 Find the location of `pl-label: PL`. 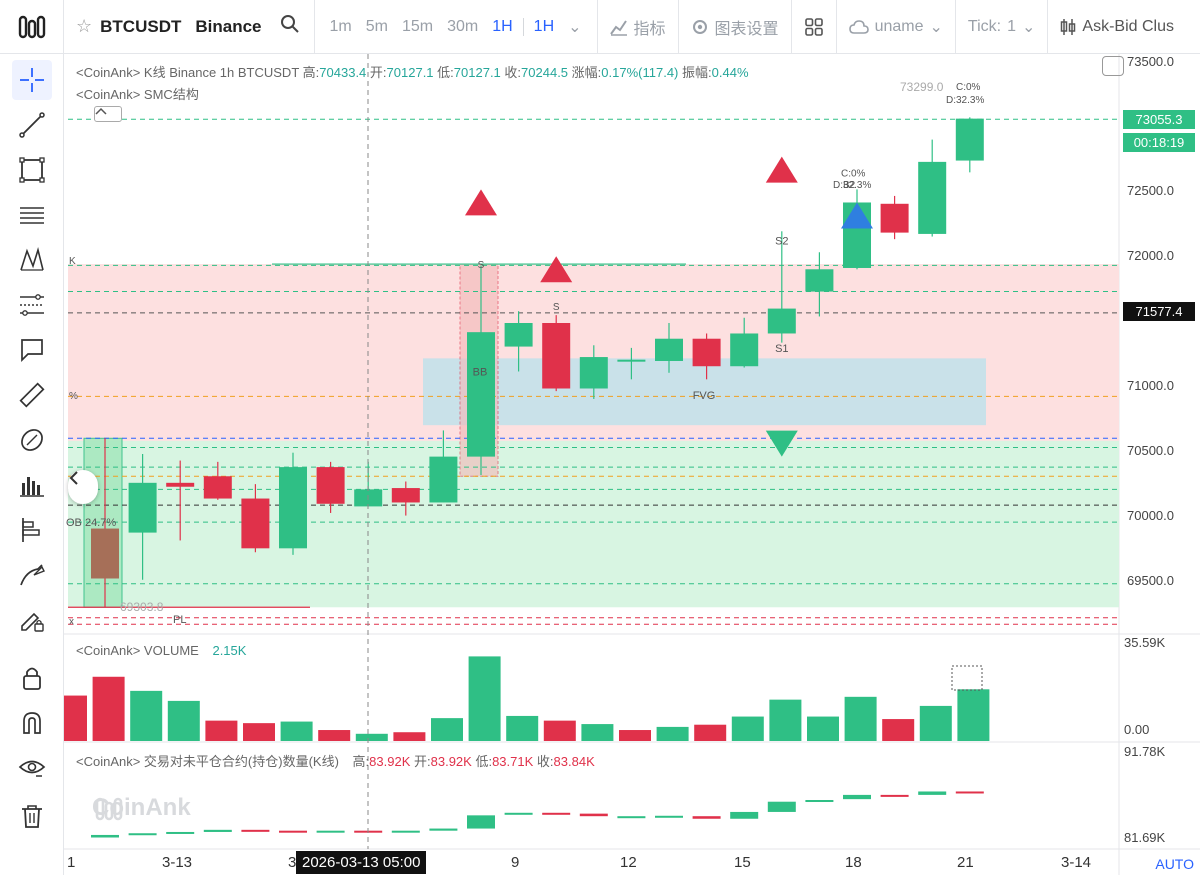

pl-label: PL is located at coordinates (179, 620).